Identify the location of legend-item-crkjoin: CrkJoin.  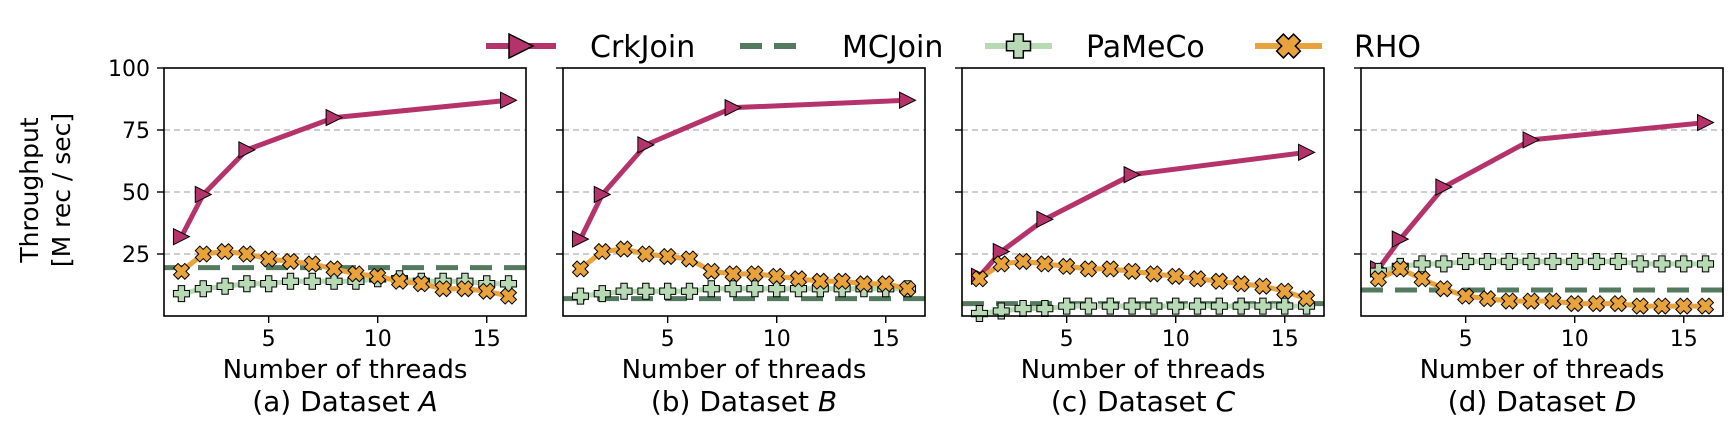
(590, 47).